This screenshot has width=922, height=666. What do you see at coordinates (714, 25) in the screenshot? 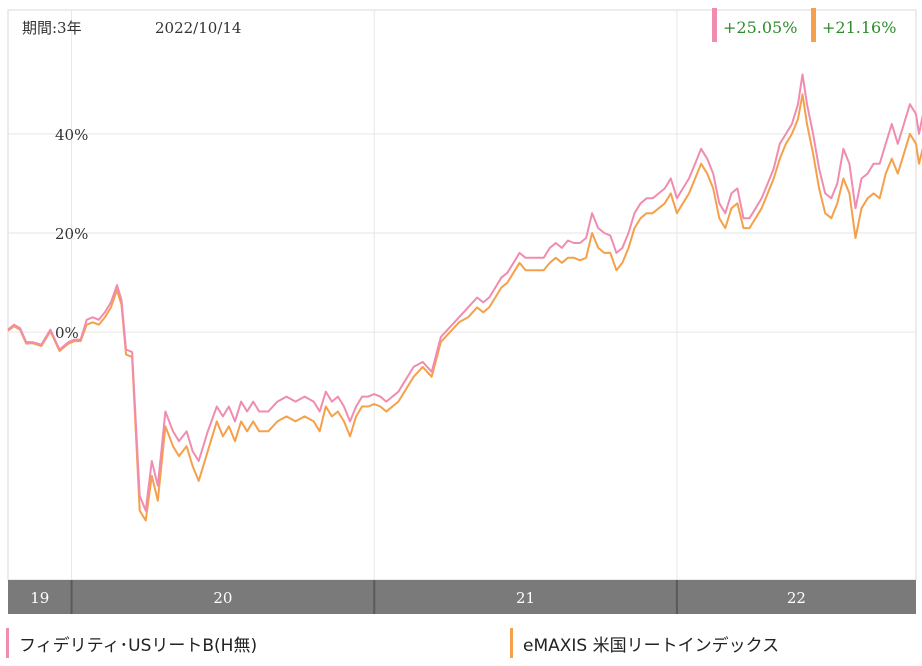
I see `badge-1-color-bar` at bounding box center [714, 25].